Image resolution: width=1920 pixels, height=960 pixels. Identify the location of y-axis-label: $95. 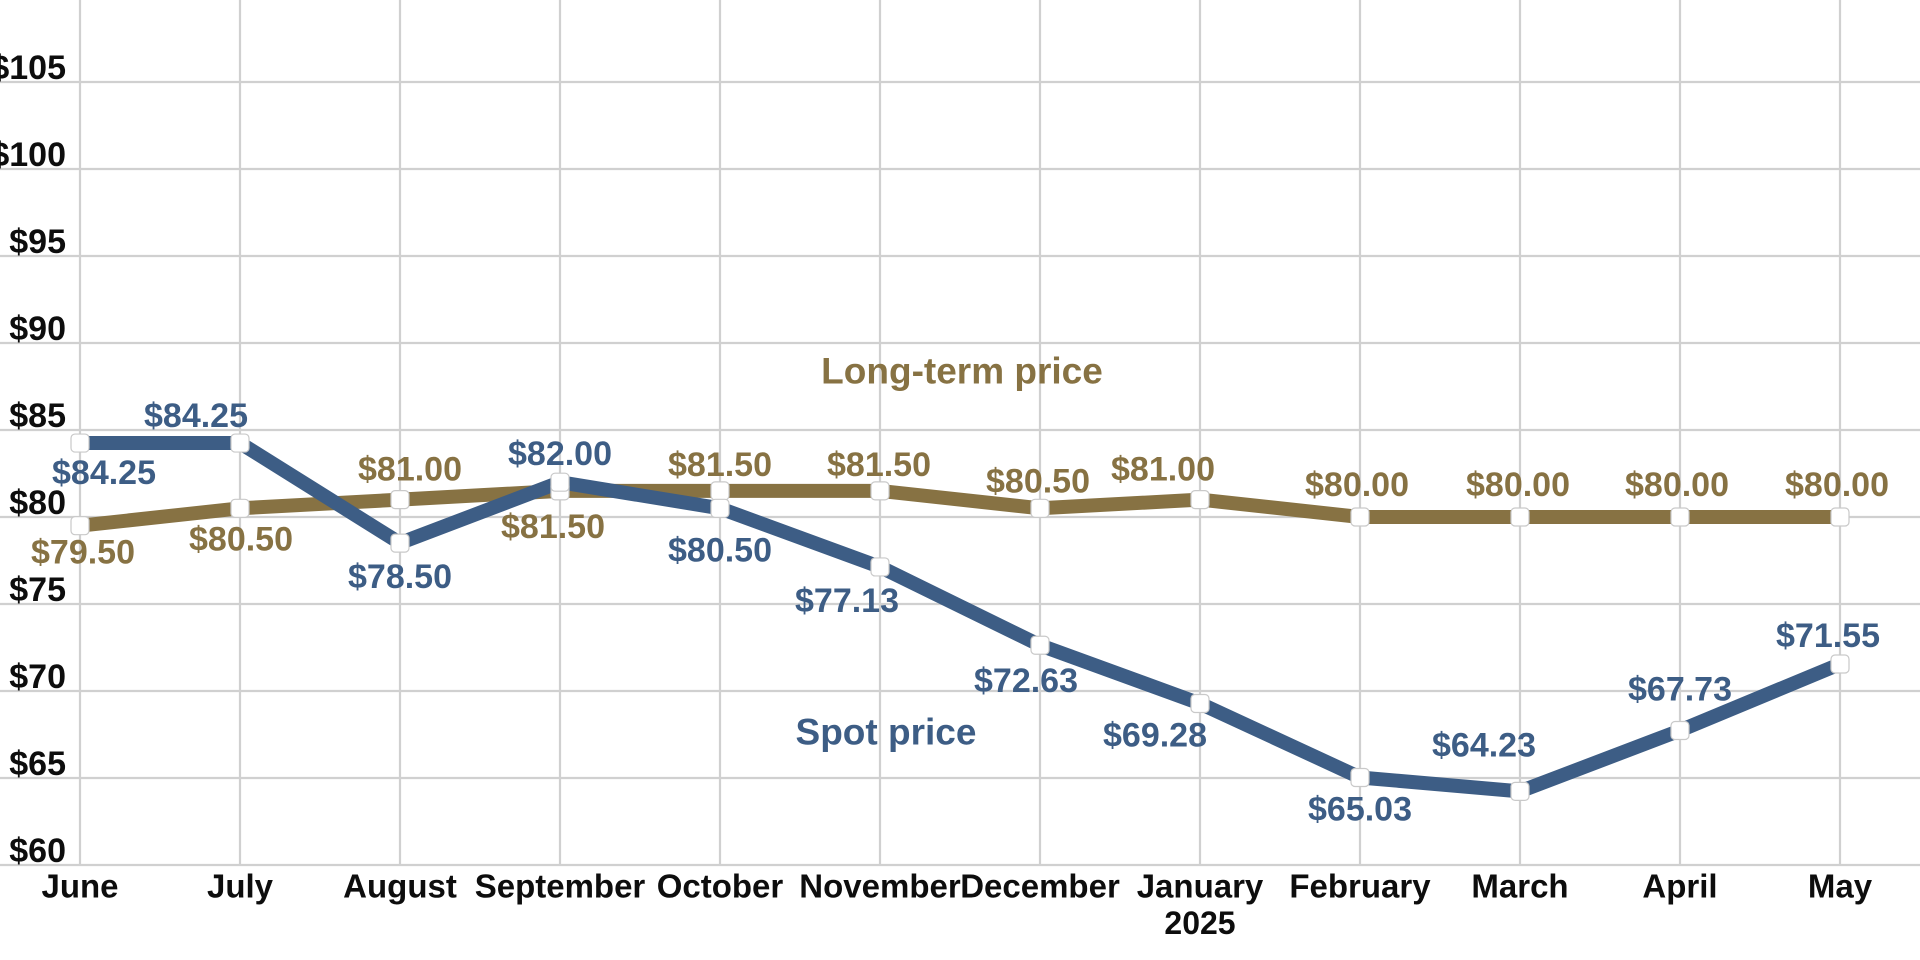
(37, 242).